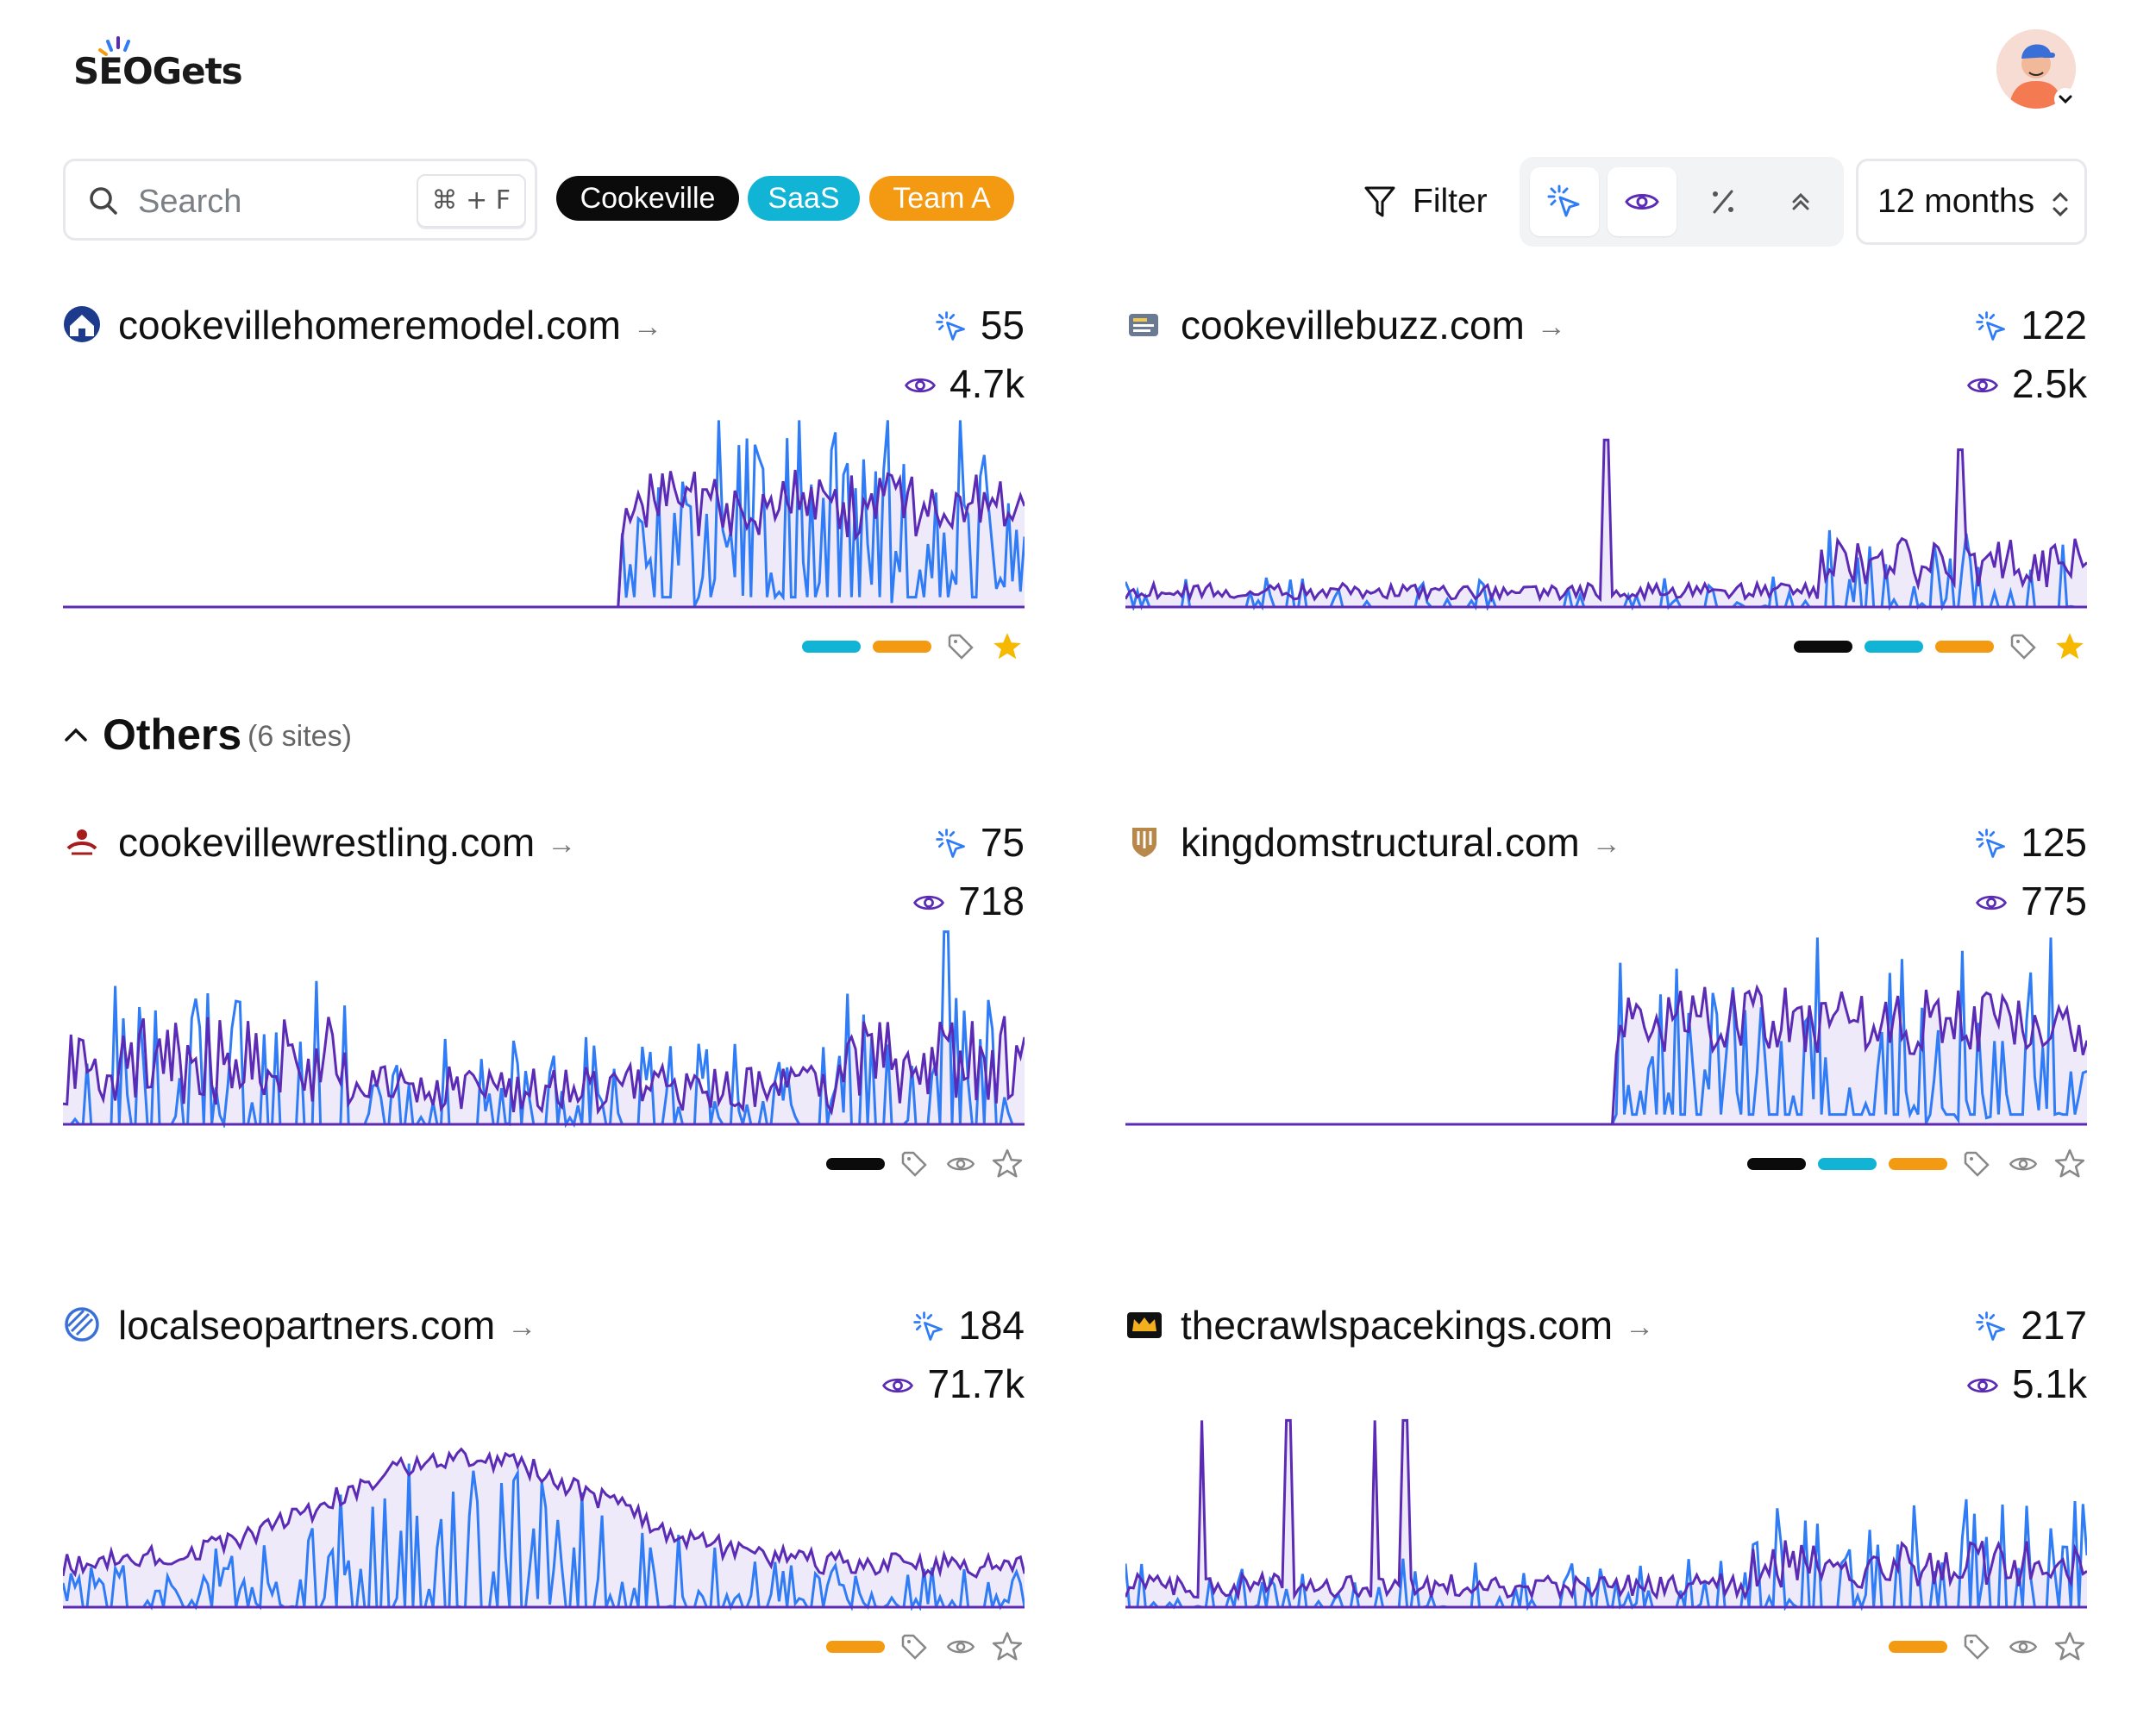 The image size is (2156, 1727). What do you see at coordinates (647, 198) in the screenshot?
I see `chip-cookeville: Cookeville` at bounding box center [647, 198].